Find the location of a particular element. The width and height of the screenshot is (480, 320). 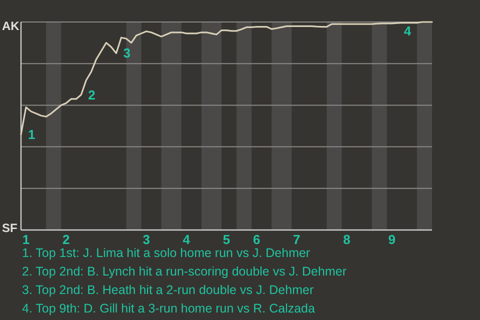

text: 2. Top 2nd: B. Lynch hit a run-scoring double vs J. Dehmer is located at coordinates (184, 271).